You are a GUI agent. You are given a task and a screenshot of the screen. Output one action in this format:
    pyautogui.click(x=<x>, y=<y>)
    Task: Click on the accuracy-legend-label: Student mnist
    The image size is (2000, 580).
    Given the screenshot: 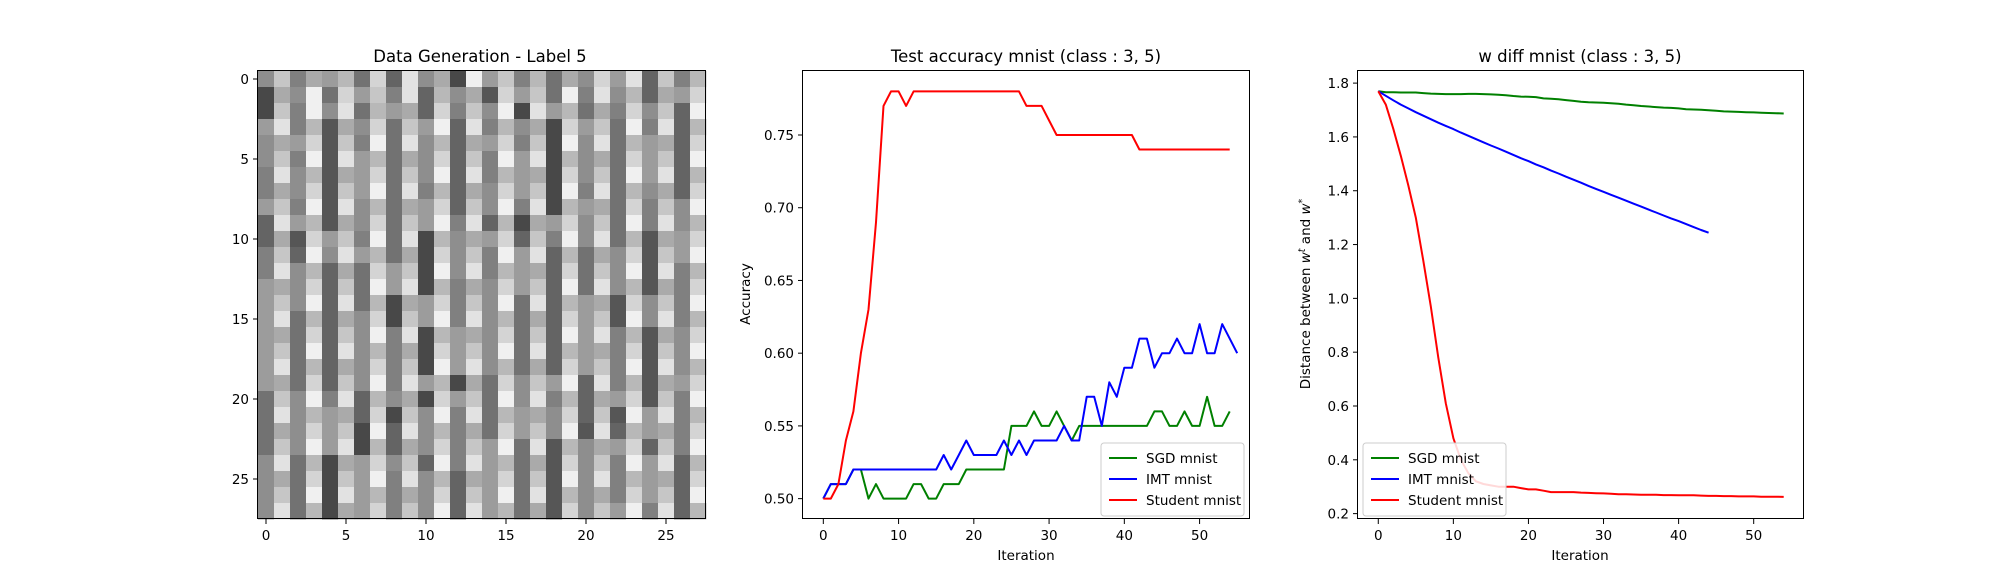 What is the action you would take?
    pyautogui.click(x=1193, y=501)
    